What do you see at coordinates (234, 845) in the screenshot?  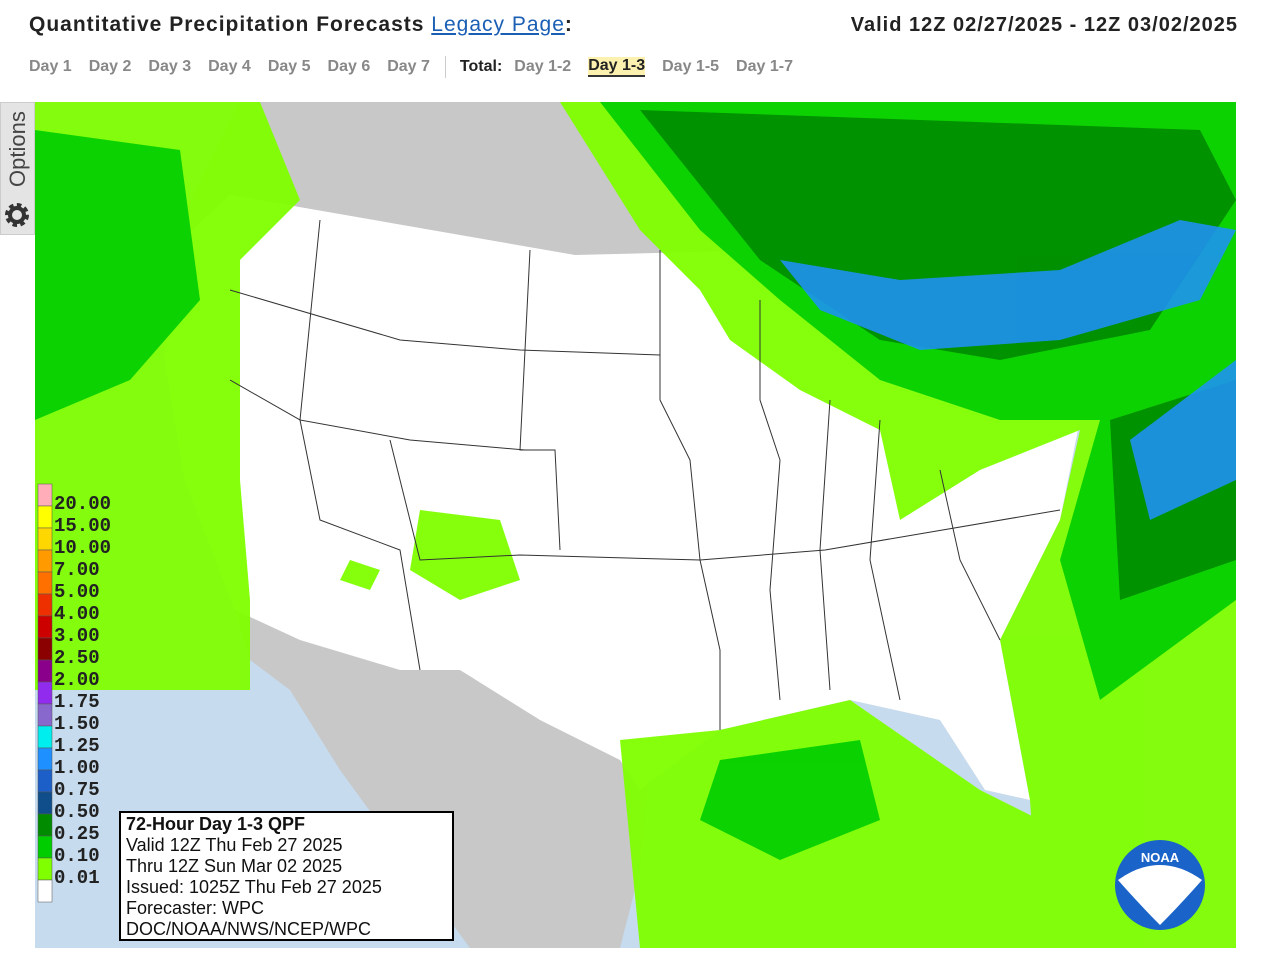 I see `info-line: Valid 12Z Thu Feb 27 2025` at bounding box center [234, 845].